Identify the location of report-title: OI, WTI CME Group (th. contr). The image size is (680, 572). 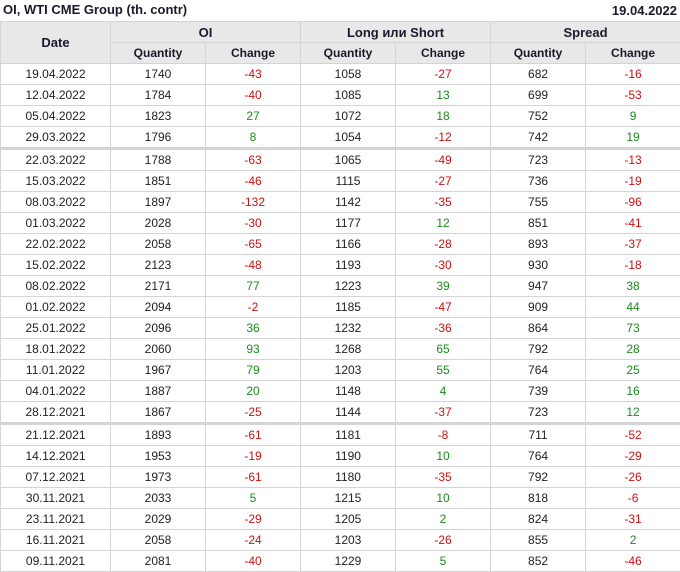
(95, 9).